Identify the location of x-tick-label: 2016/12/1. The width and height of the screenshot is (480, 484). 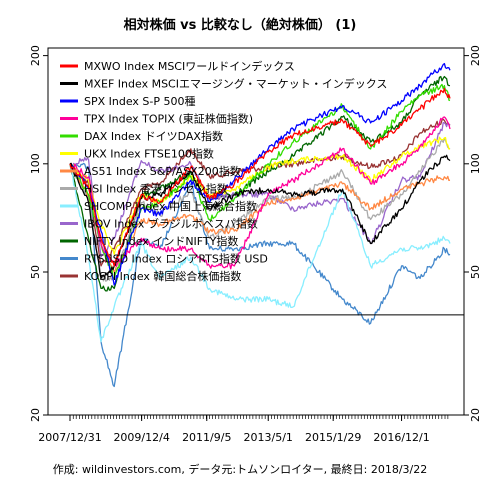
(401, 437).